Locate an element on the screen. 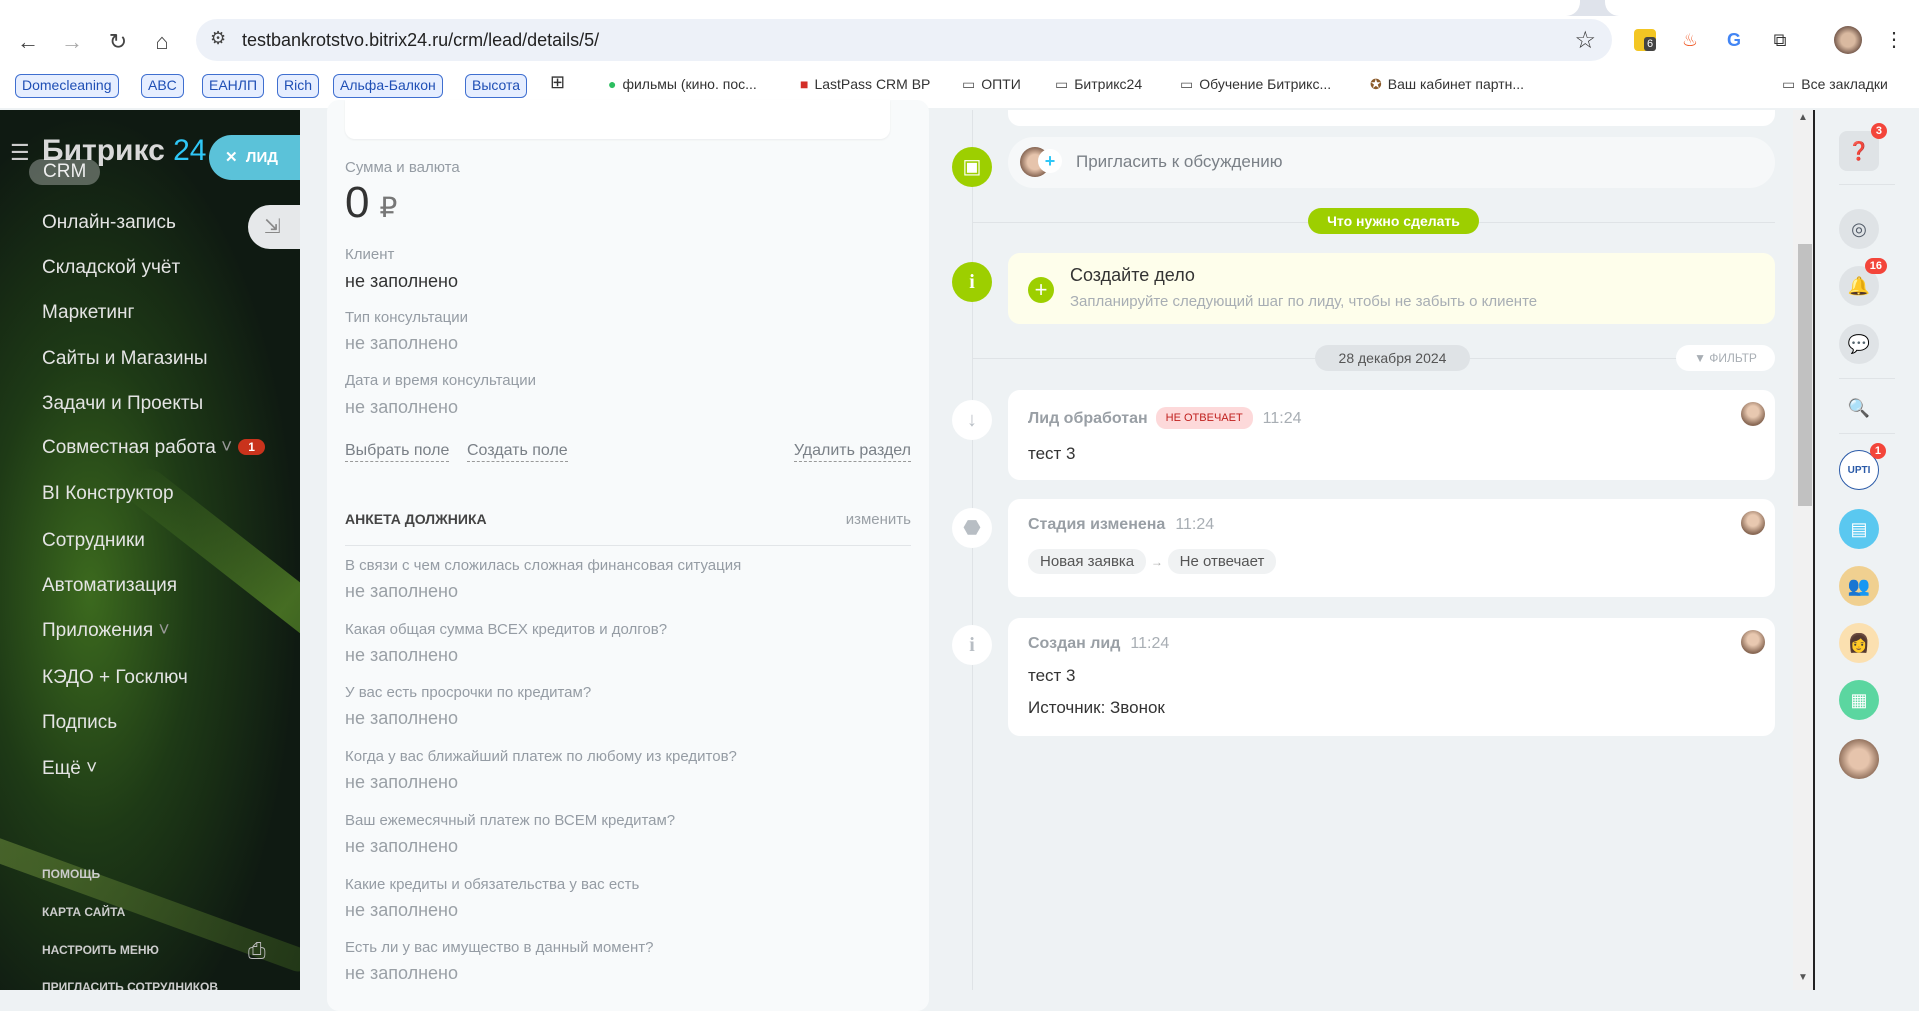 The image size is (1919, 1011). notifications-button: 🔔 16 is located at coordinates (1863, 282).